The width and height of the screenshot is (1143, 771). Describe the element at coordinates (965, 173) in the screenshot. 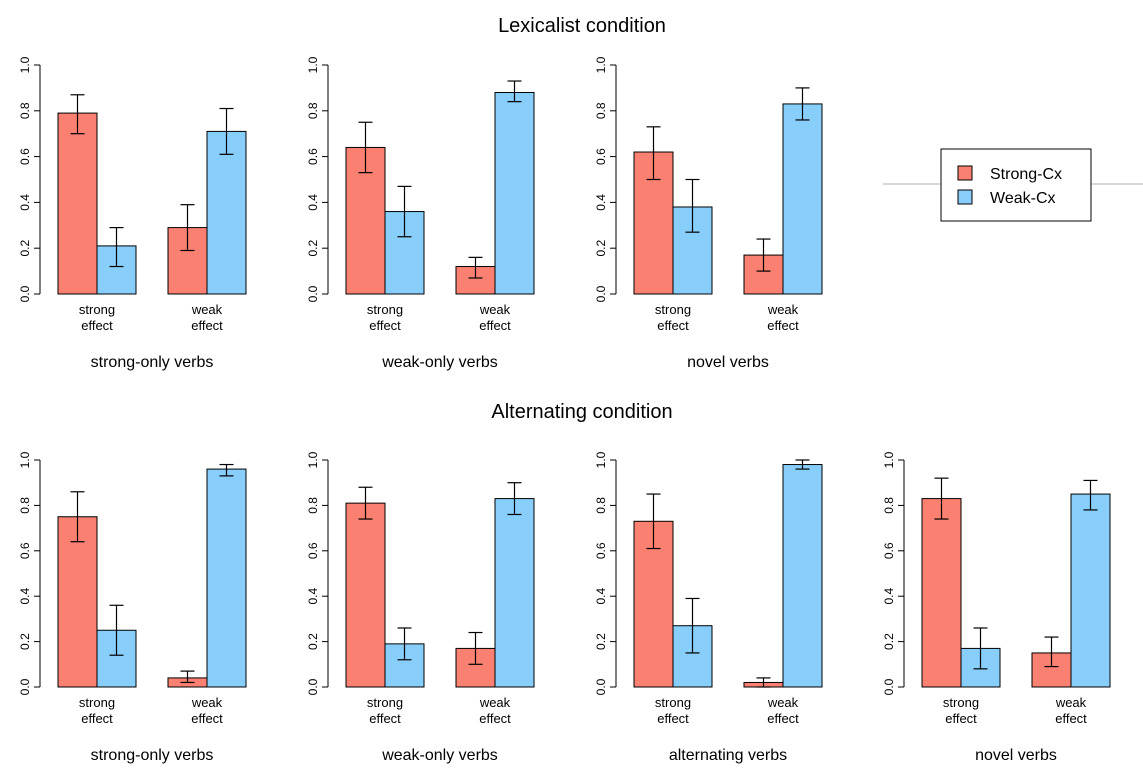

I see `legend-swatch-strong` at that location.